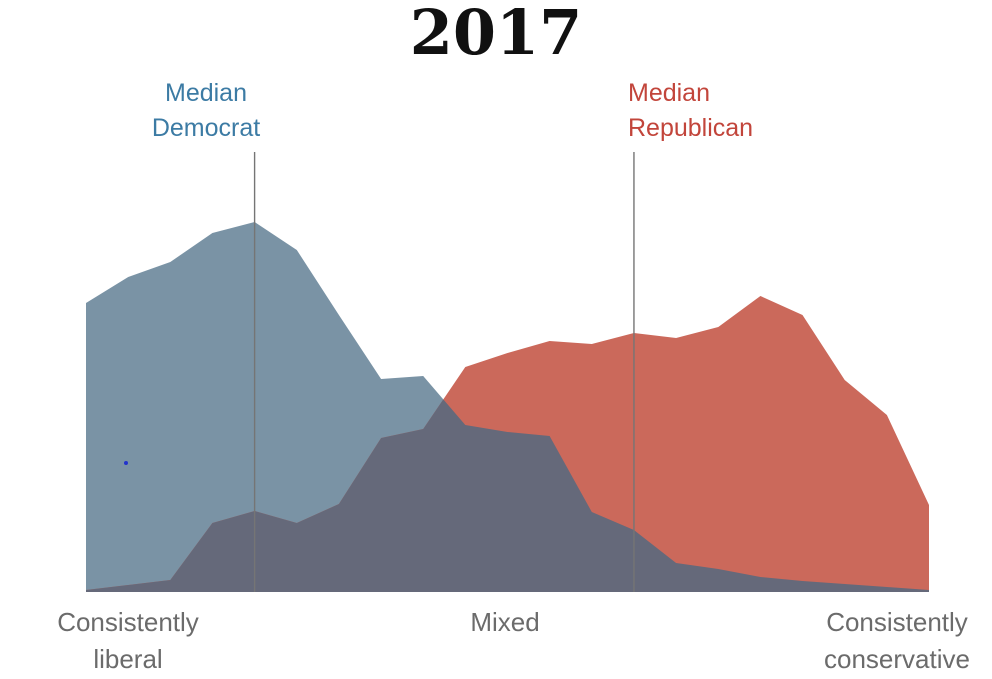  What do you see at coordinates (691, 128) in the screenshot?
I see `median-republican-label-line2: Republican` at bounding box center [691, 128].